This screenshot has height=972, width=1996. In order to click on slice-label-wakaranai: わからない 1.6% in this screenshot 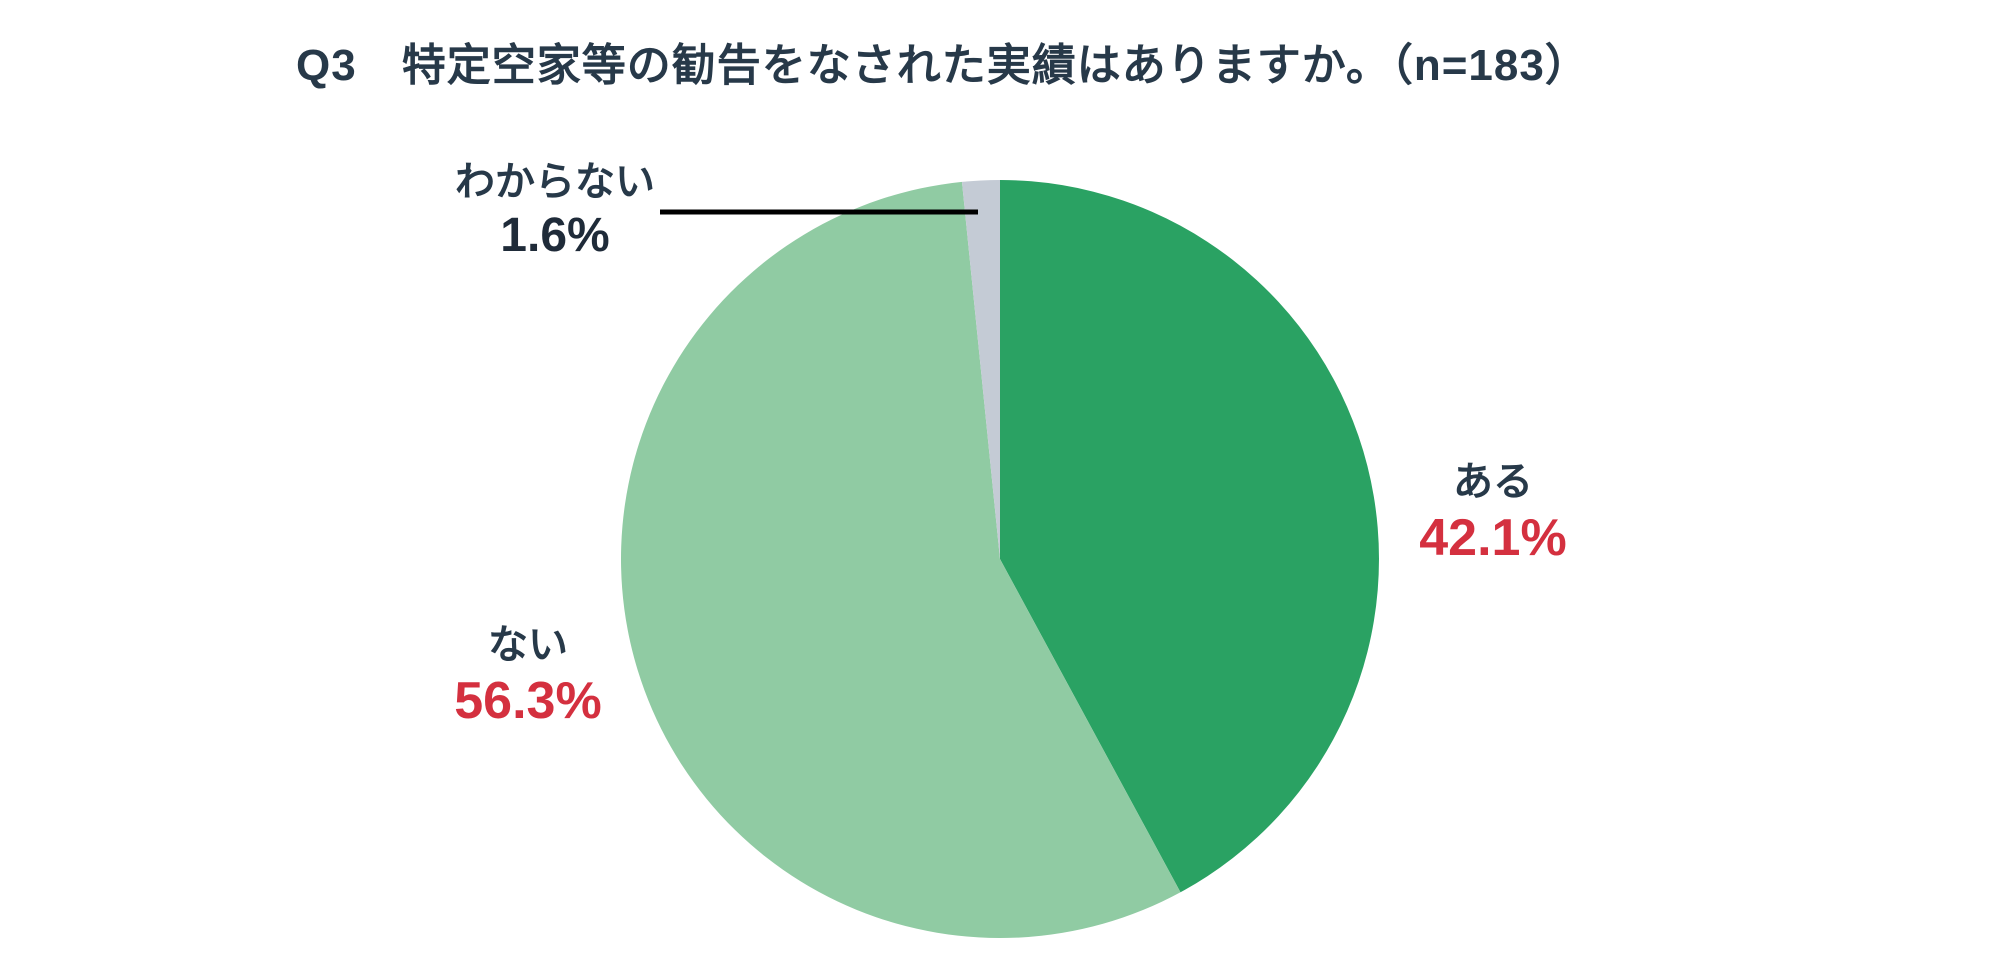, I will do `click(555, 211)`.